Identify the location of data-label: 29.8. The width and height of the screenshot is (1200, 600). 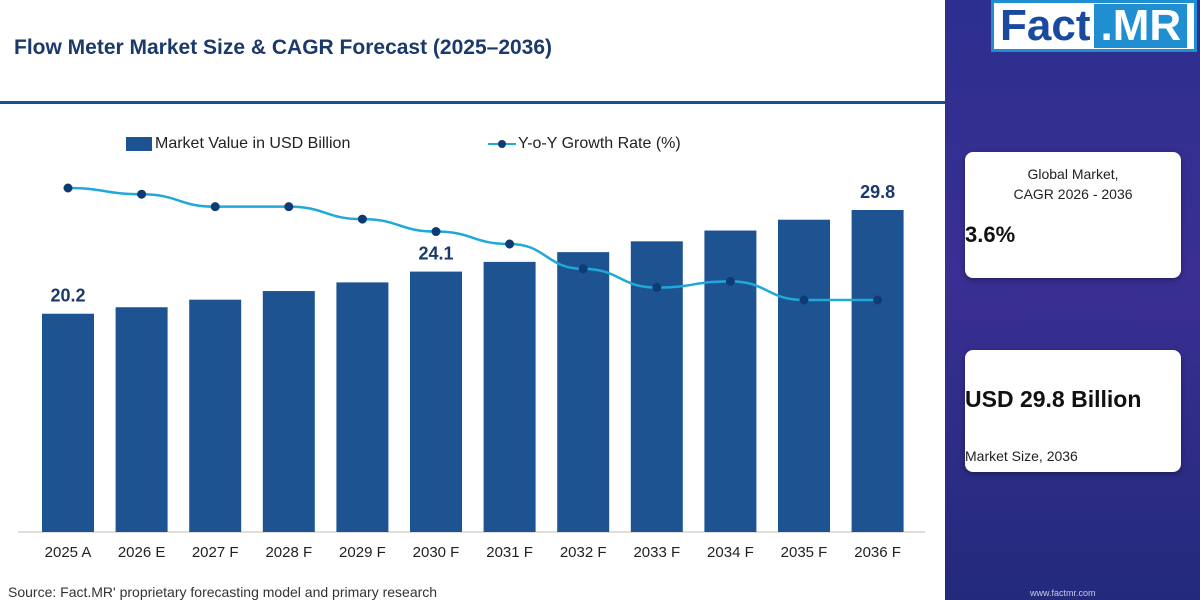
(877, 192).